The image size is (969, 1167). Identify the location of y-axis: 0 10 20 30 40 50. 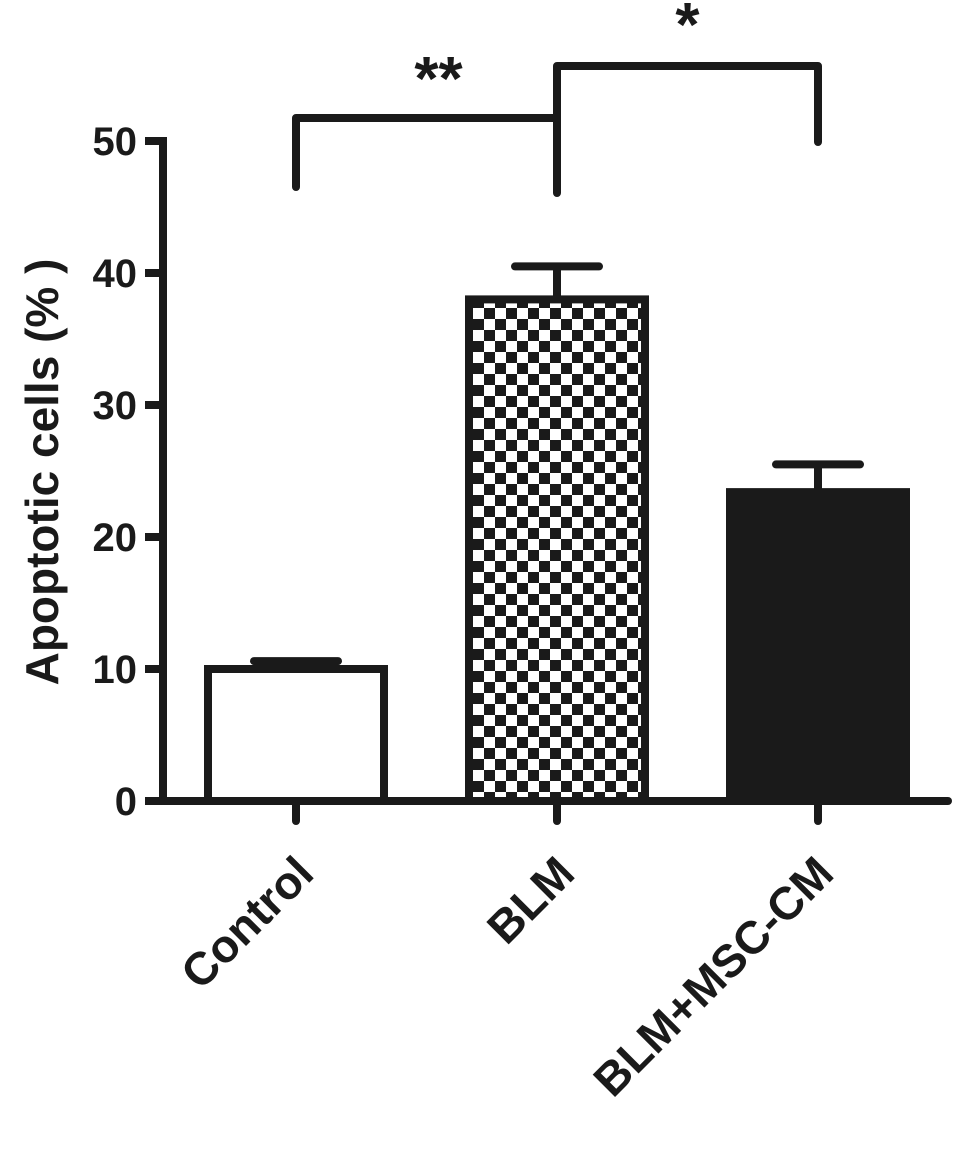
(130, 472).